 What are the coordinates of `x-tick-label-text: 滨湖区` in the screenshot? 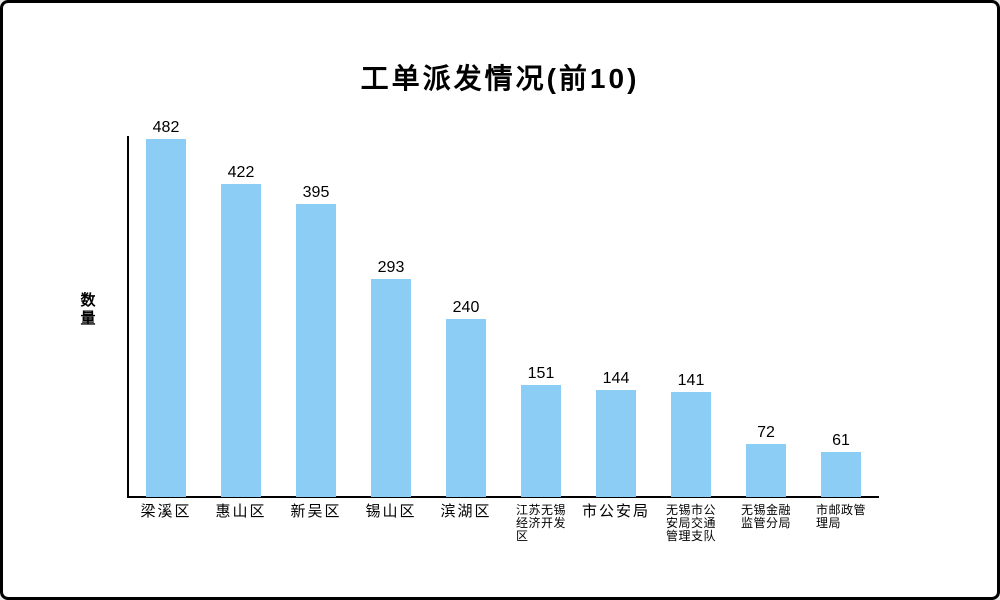 It's located at (466, 511).